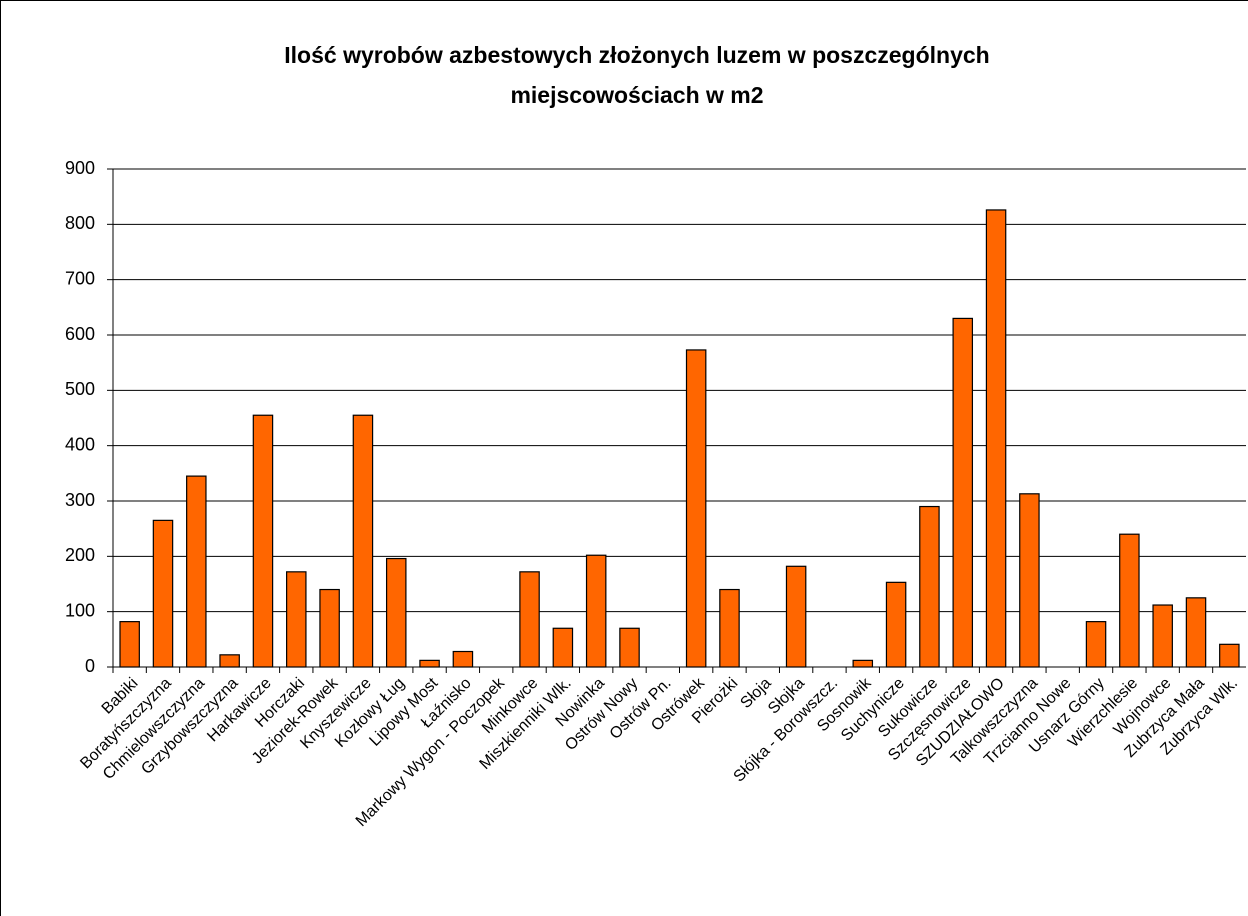 The width and height of the screenshot is (1248, 916). Describe the element at coordinates (80, 278) in the screenshot. I see `y-tick-label: 700` at that location.